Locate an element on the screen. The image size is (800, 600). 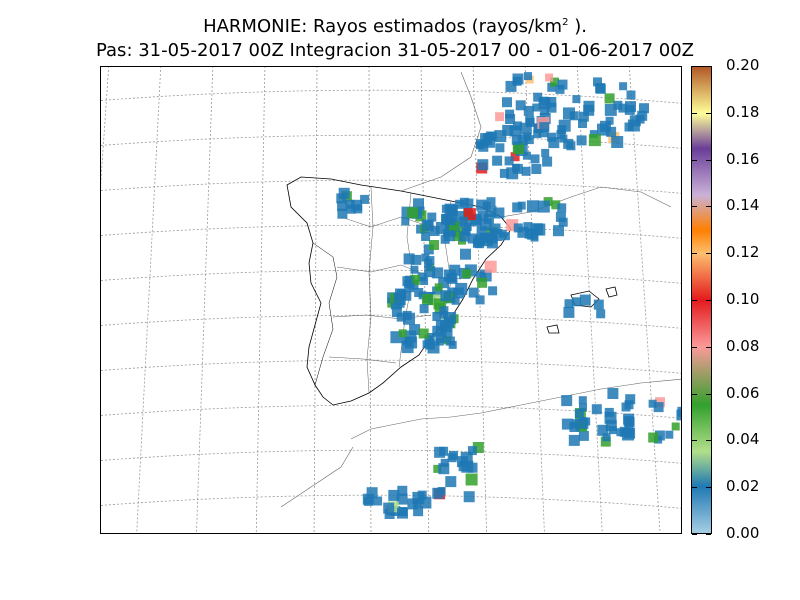
colorbar-tick-label: 0.08 is located at coordinates (743, 345).